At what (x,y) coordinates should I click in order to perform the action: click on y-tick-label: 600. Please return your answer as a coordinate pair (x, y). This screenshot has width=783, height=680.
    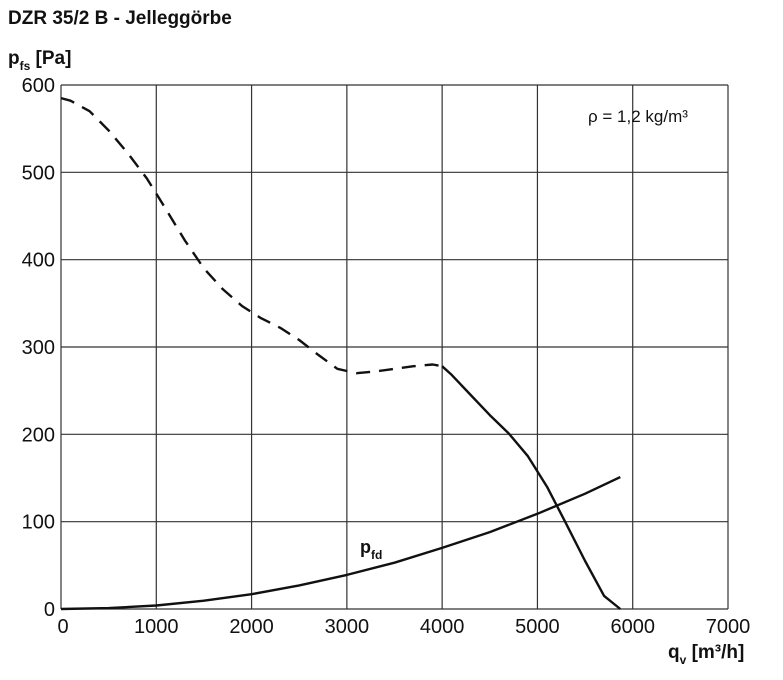
    Looking at the image, I should click on (38, 86).